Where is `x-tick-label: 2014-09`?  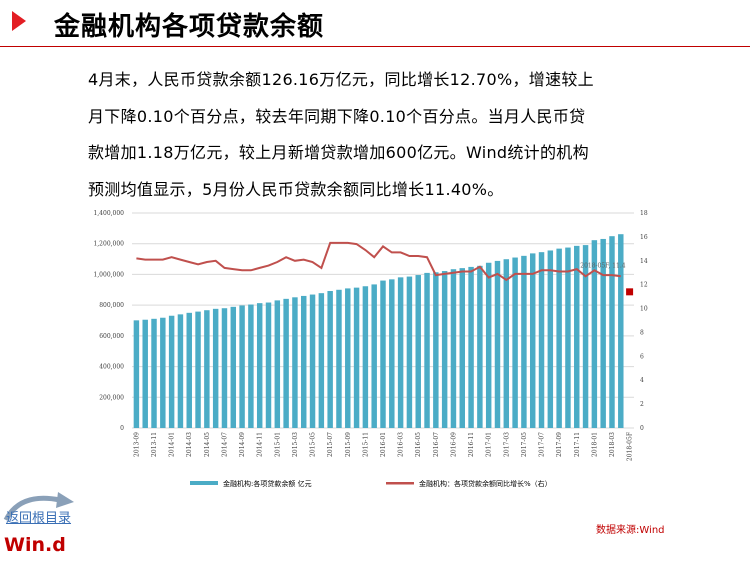 x-tick-label: 2014-09 is located at coordinates (242, 444).